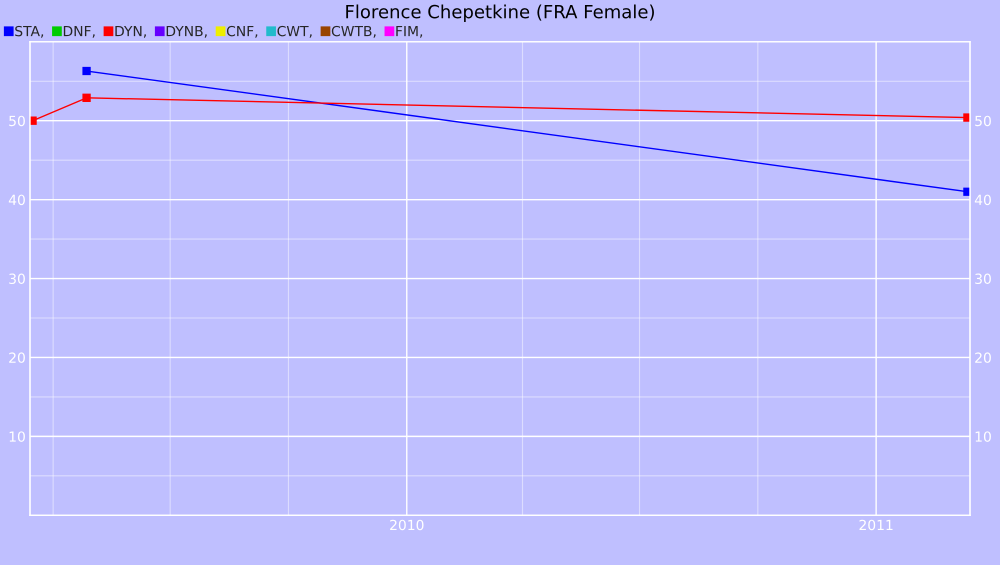 This screenshot has height=565, width=1000. What do you see at coordinates (16, 200) in the screenshot?
I see `y-tick-label: 40` at bounding box center [16, 200].